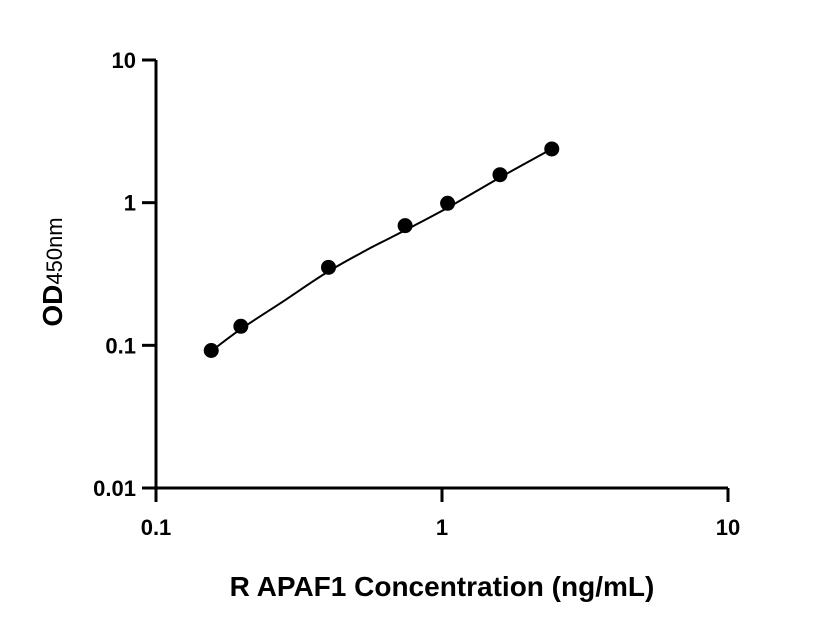 The width and height of the screenshot is (816, 640). I want to click on y-tick-label: 0.1, so click(120, 345).